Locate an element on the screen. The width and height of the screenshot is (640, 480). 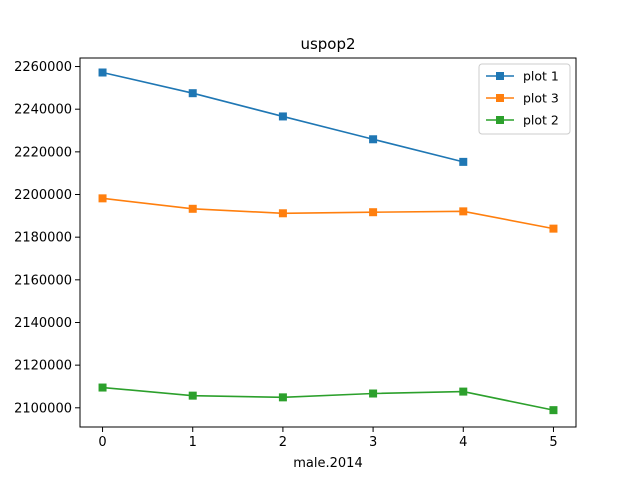
chart-title: uspop2 is located at coordinates (327, 44).